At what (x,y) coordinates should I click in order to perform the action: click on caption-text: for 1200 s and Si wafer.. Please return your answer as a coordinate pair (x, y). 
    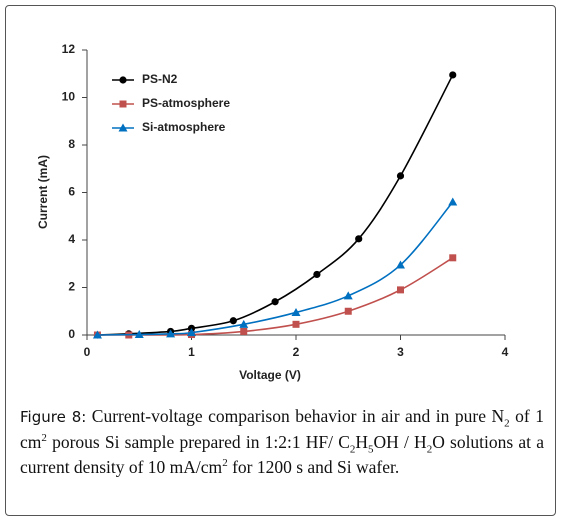
    Looking at the image, I should click on (313, 467).